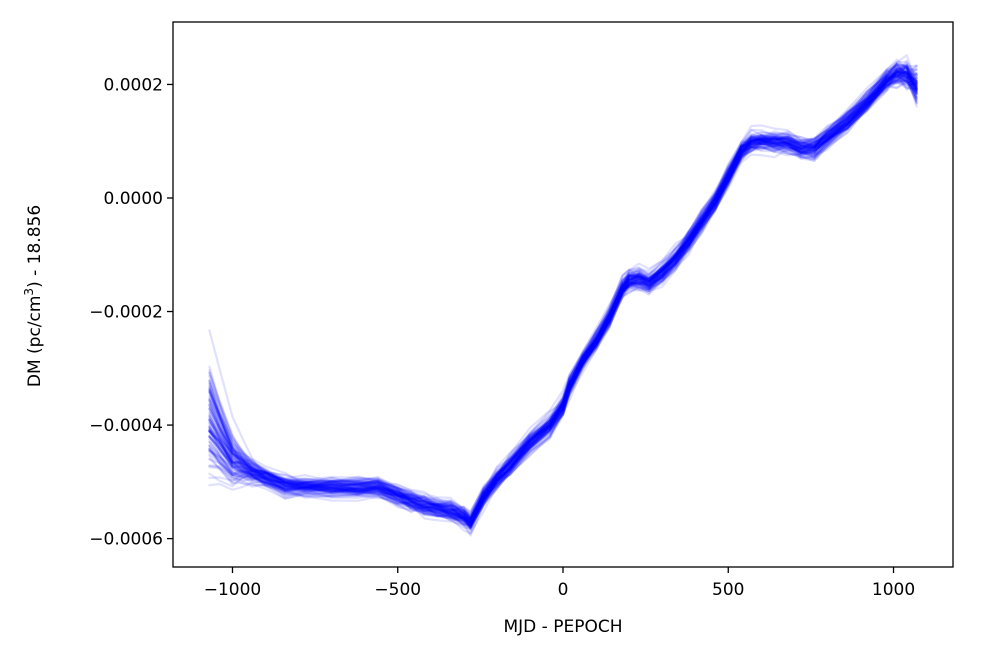  I want to click on y-axis: −0.0006 −0.0004 −0.0002 0.0000 0.0002, so click(131, 312).